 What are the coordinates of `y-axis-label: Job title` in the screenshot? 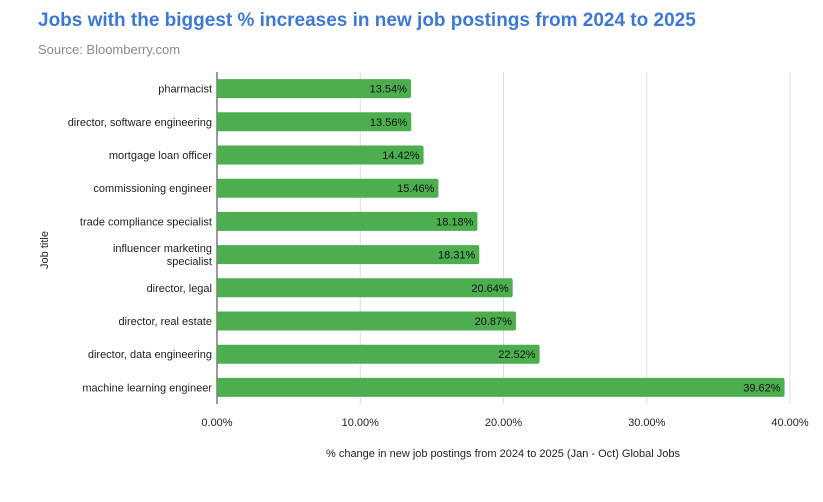 It's located at (45, 250).